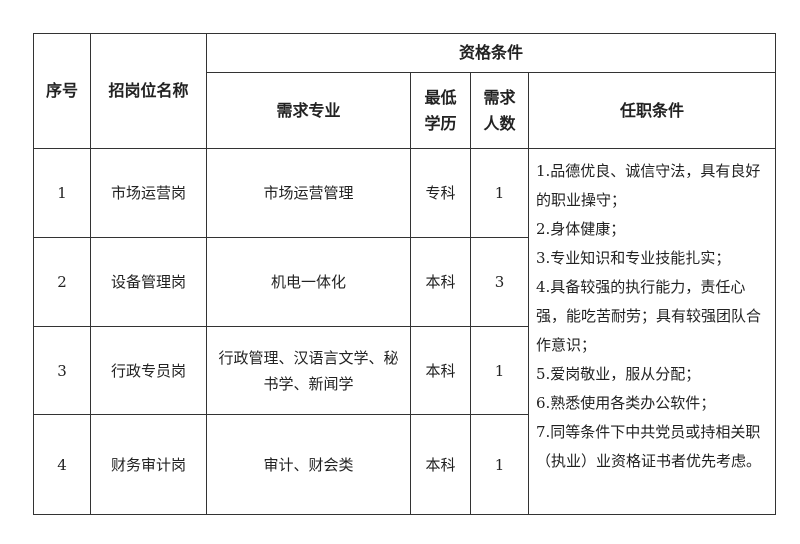 This screenshot has height=544, width=800. Describe the element at coordinates (62, 464) in the screenshot. I see `cell-no: 4` at that location.